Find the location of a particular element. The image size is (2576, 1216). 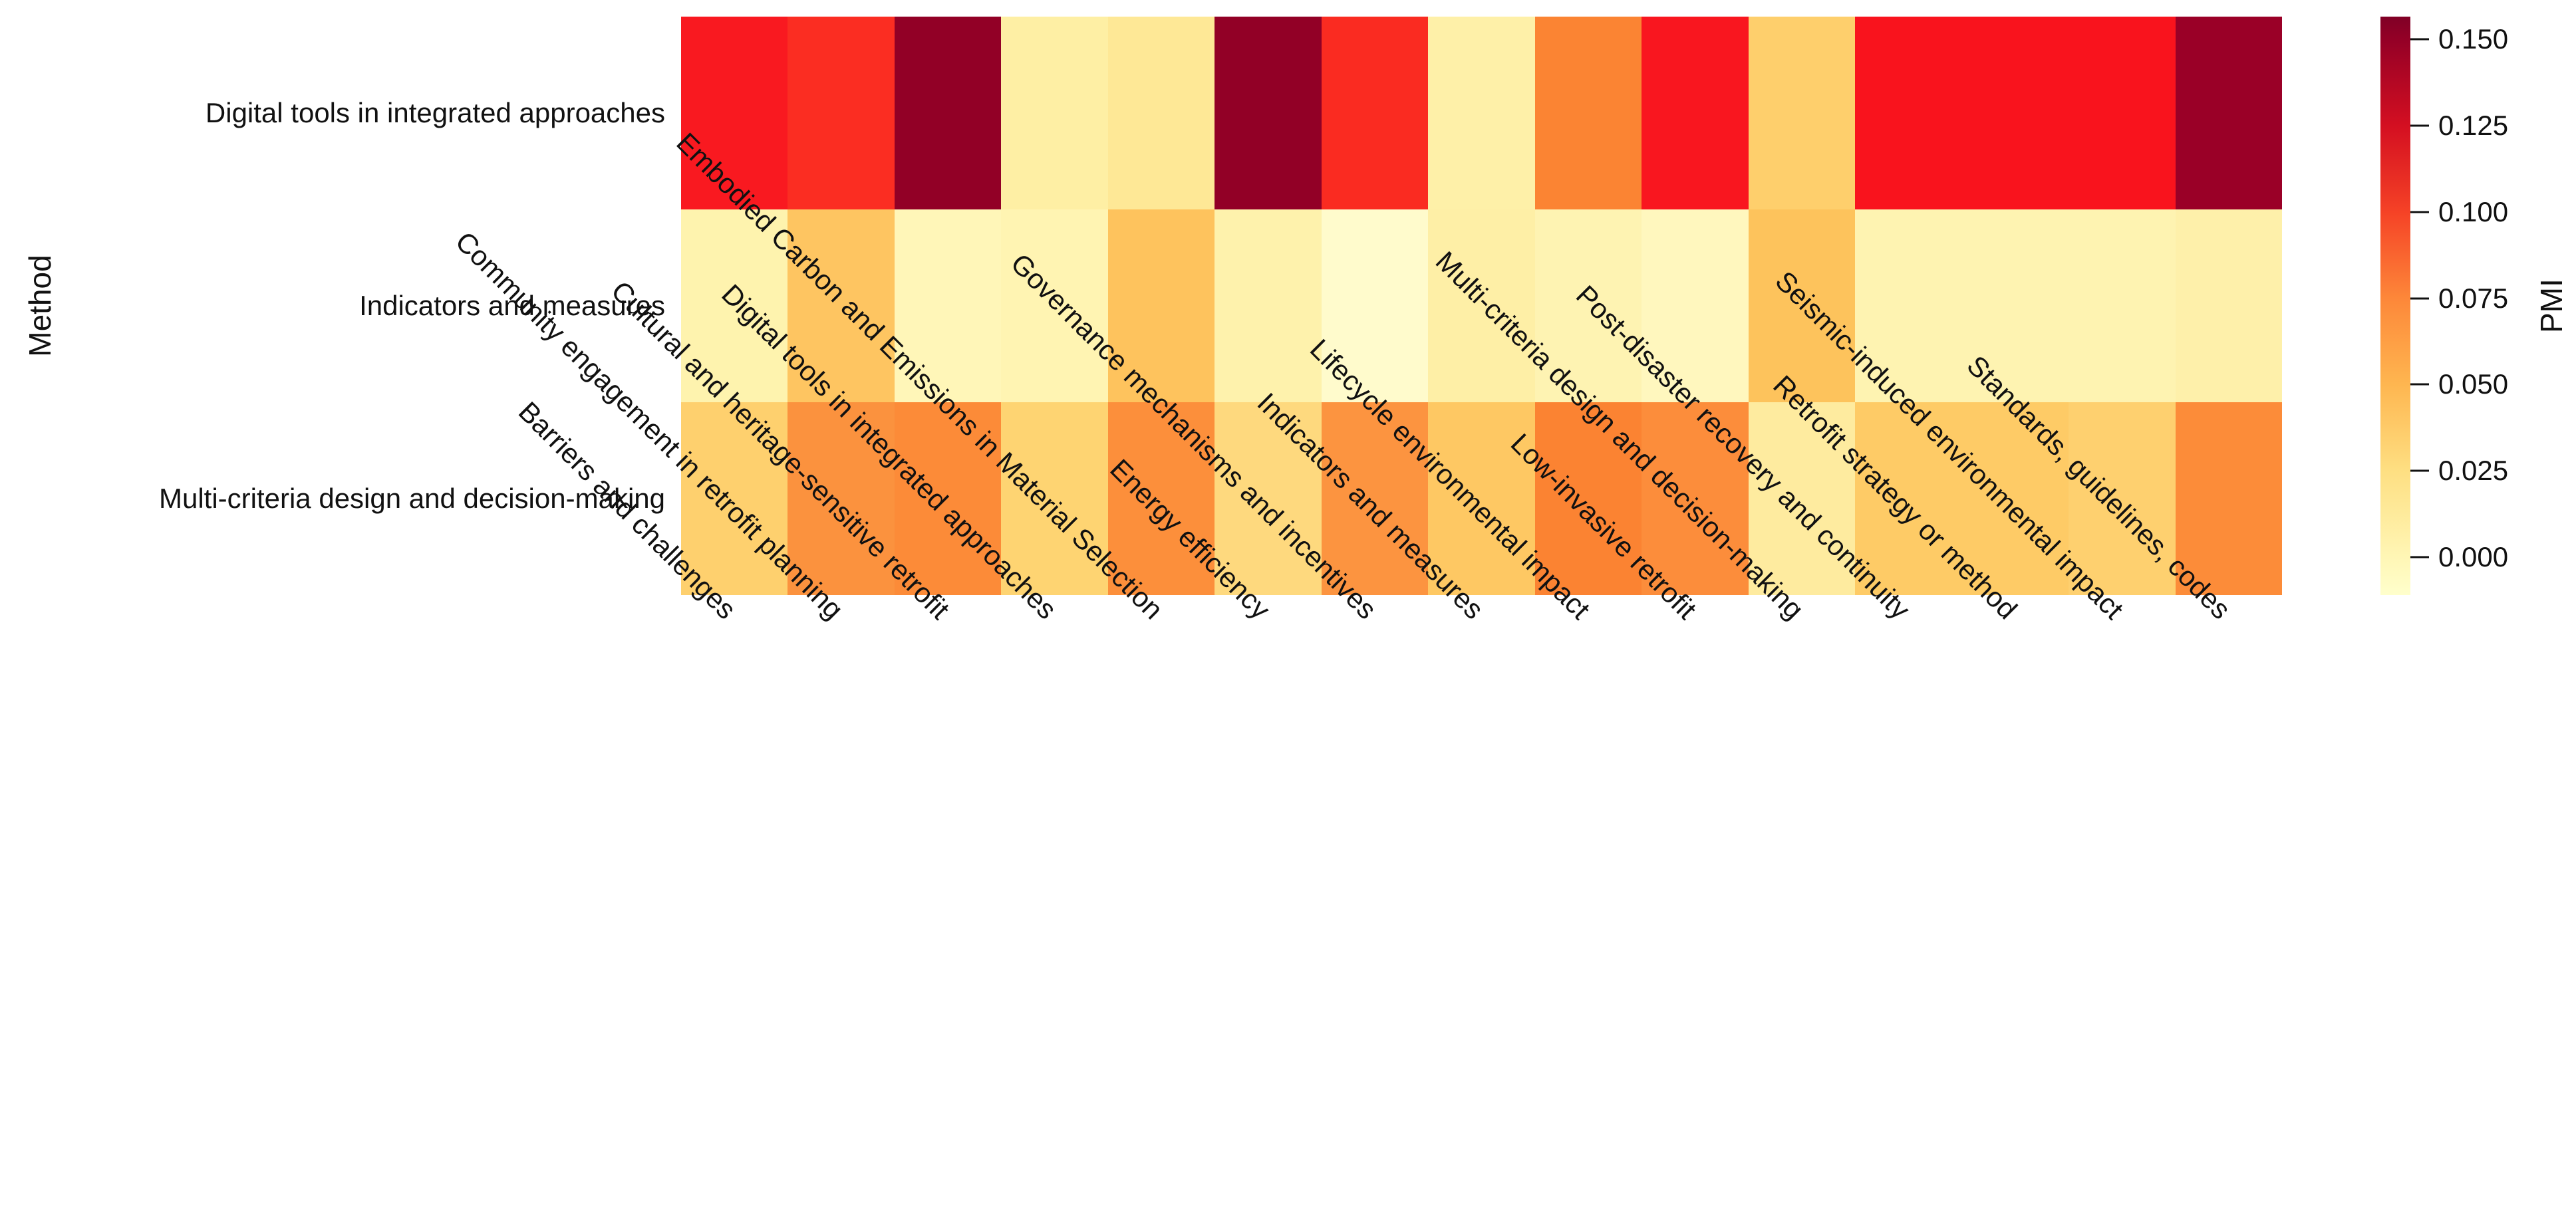

colorbar-tick-label: 0.150 is located at coordinates (2473, 39).